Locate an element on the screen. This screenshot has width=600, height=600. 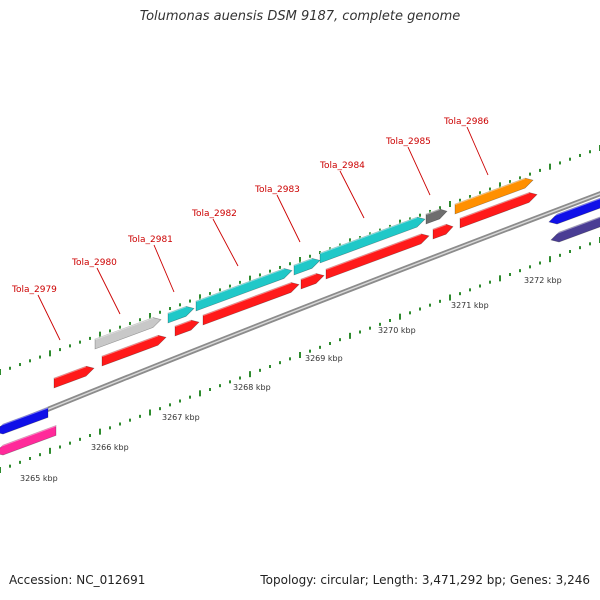
tola-2982-red-gene-arrow is located at coordinates (251, 303).